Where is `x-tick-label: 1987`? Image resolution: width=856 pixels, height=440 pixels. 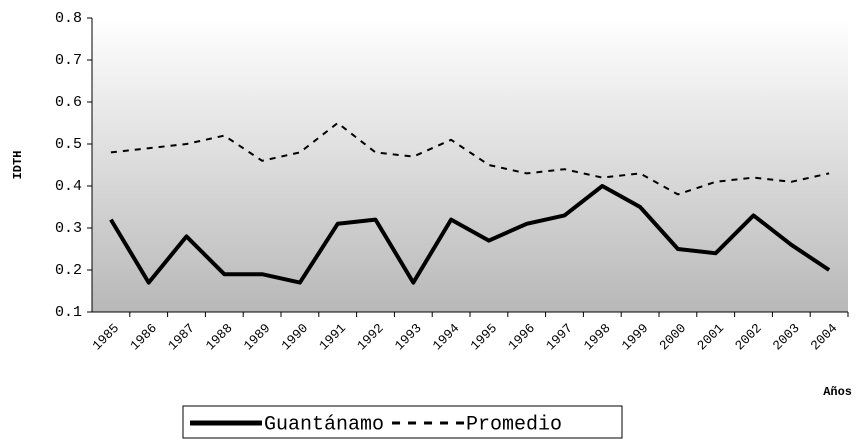 x-tick-label: 1987 is located at coordinates (181, 337).